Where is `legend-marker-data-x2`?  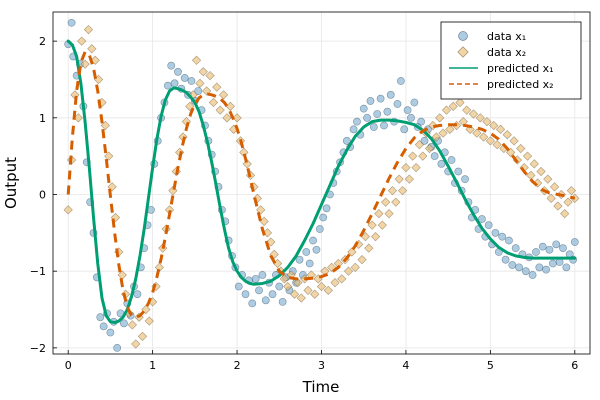
legend-marker-data-x2 is located at coordinates (463, 52).